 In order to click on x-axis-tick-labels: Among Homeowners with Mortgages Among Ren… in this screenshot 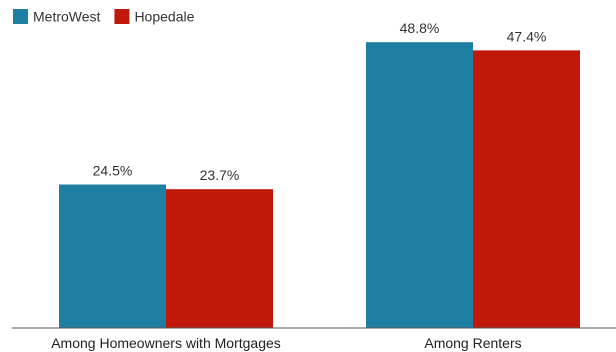, I will do `click(286, 343)`.